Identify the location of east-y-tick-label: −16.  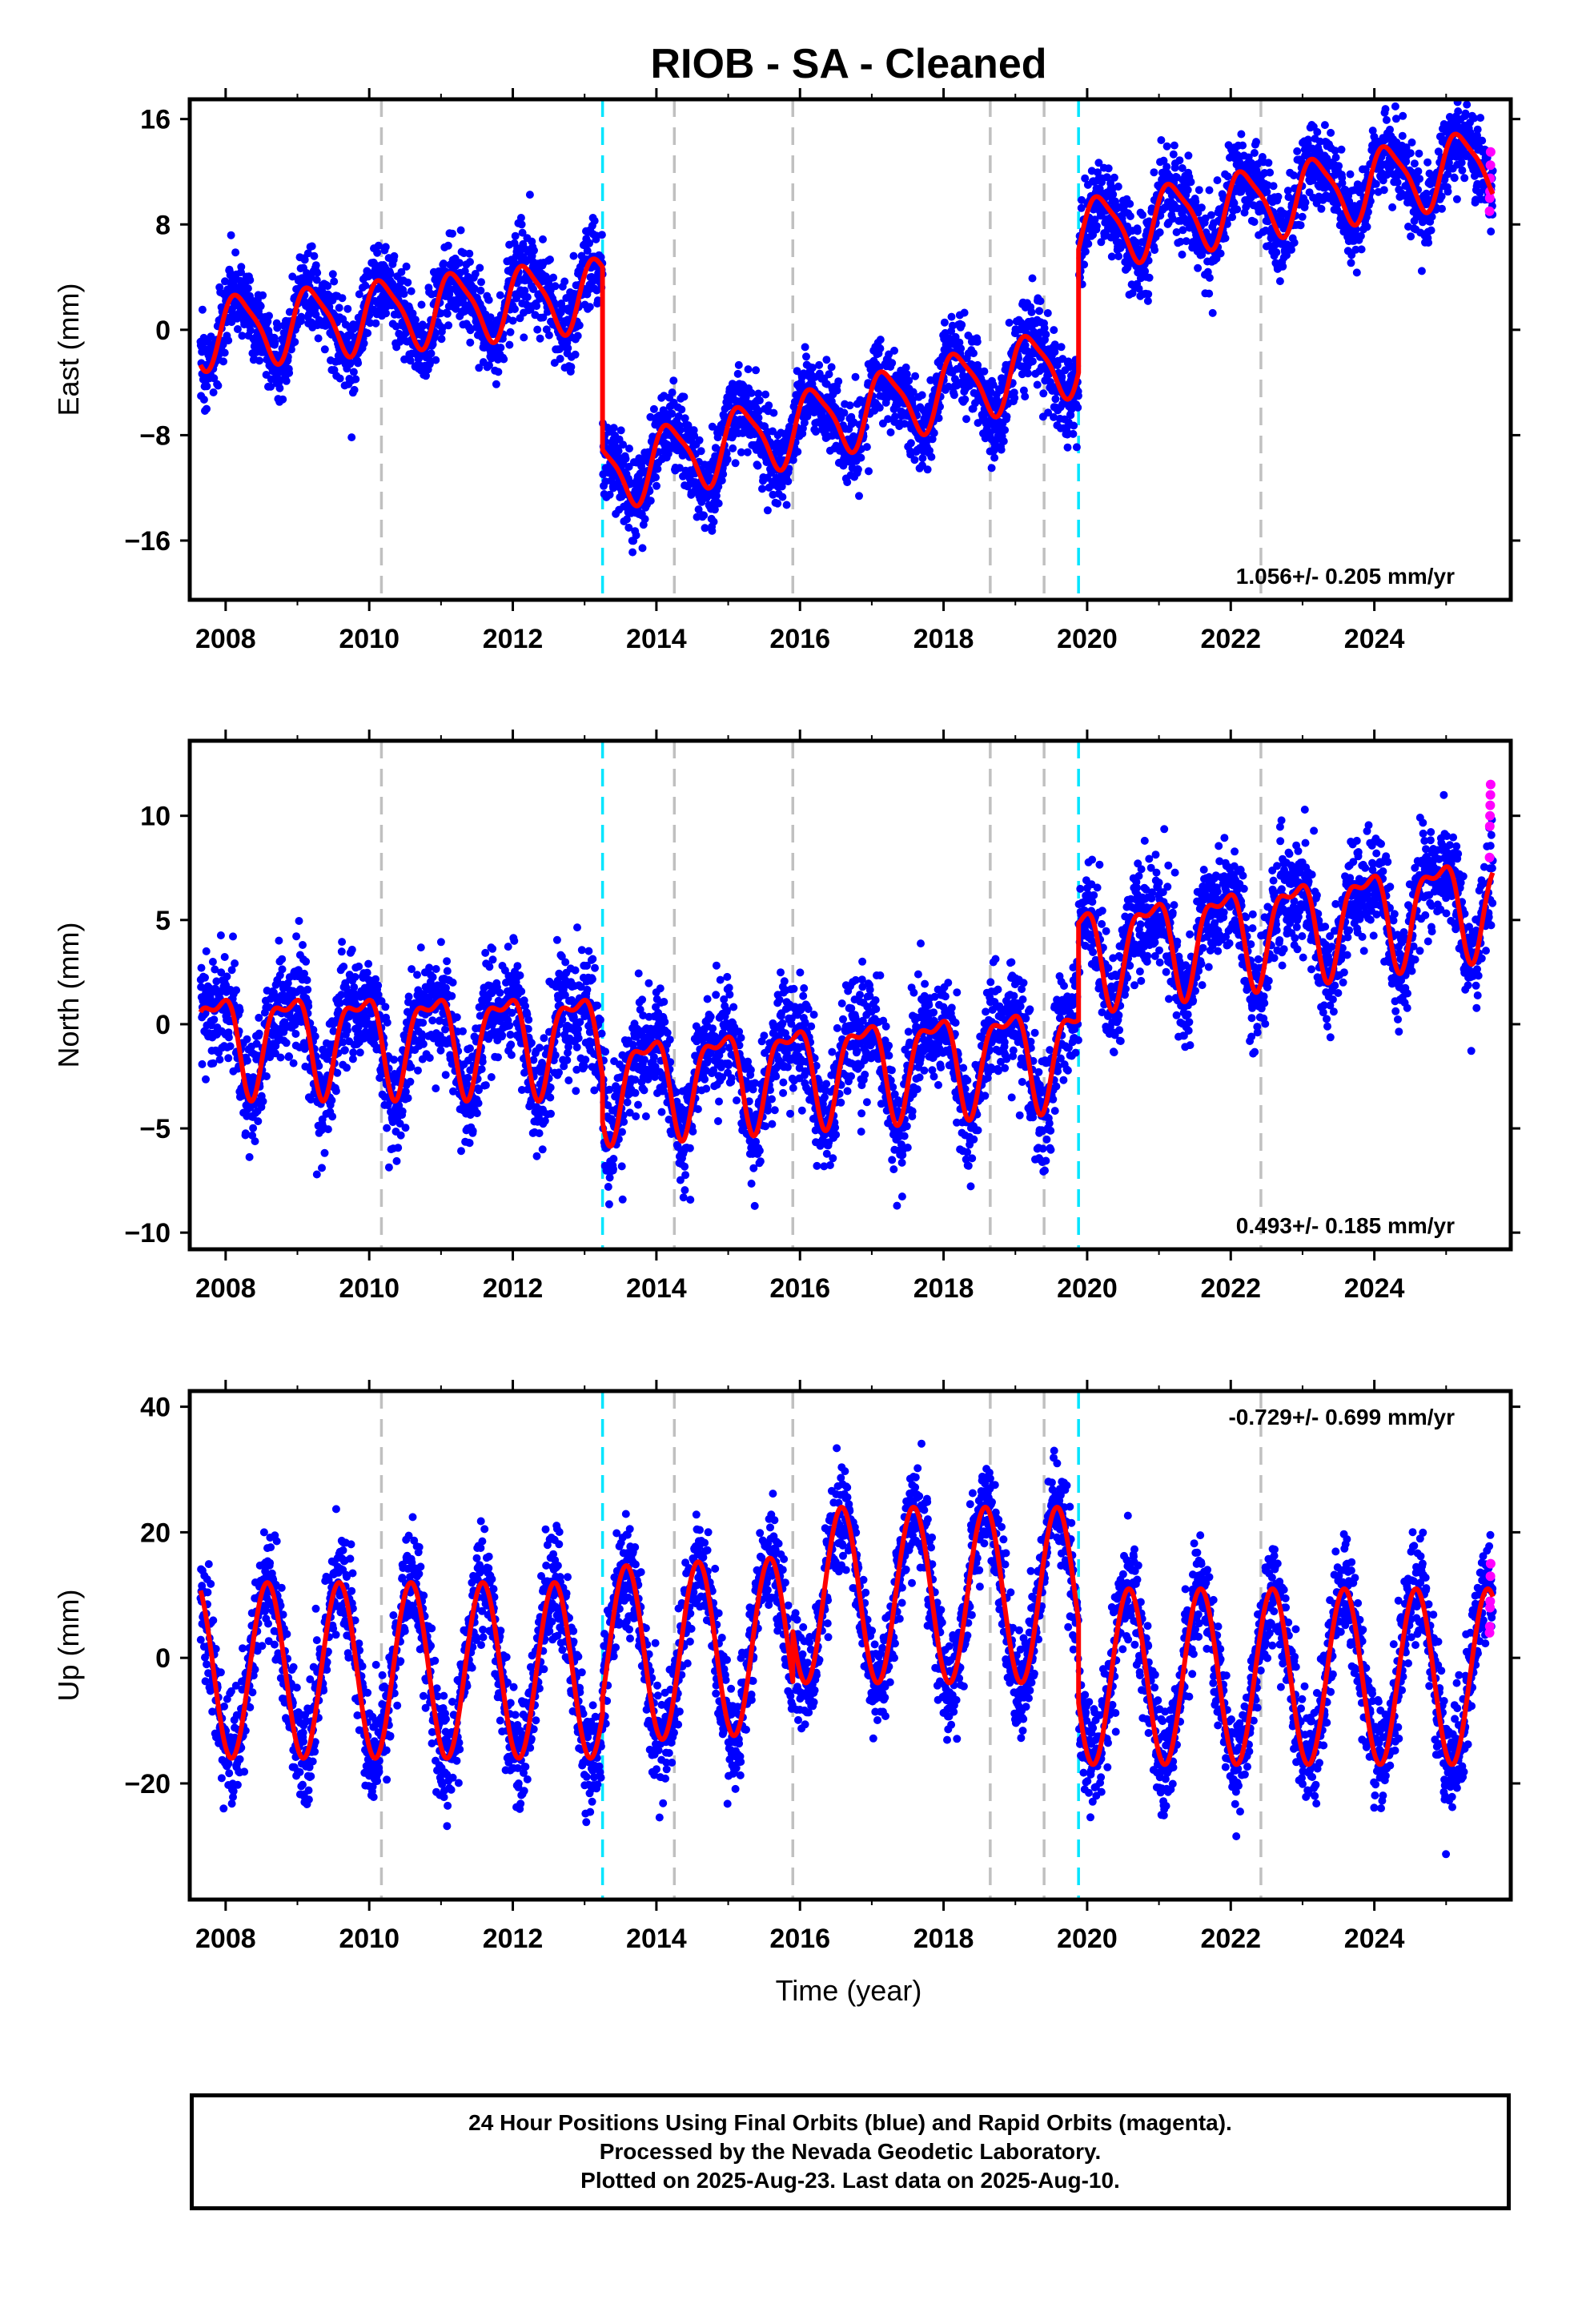
(147, 541).